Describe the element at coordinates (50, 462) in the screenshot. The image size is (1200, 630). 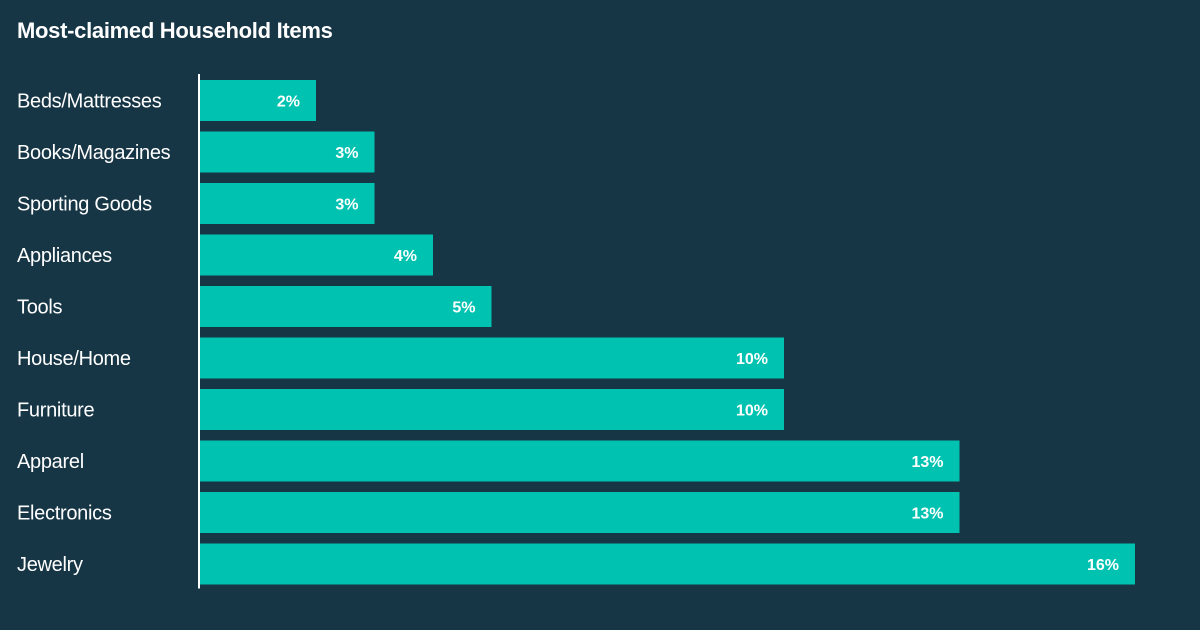
I see `category-label: Apparel` at that location.